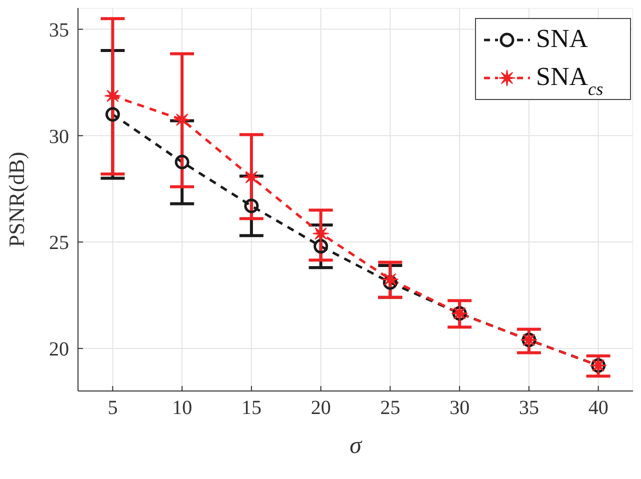  I want to click on y-tick-label: 20, so click(59, 349).